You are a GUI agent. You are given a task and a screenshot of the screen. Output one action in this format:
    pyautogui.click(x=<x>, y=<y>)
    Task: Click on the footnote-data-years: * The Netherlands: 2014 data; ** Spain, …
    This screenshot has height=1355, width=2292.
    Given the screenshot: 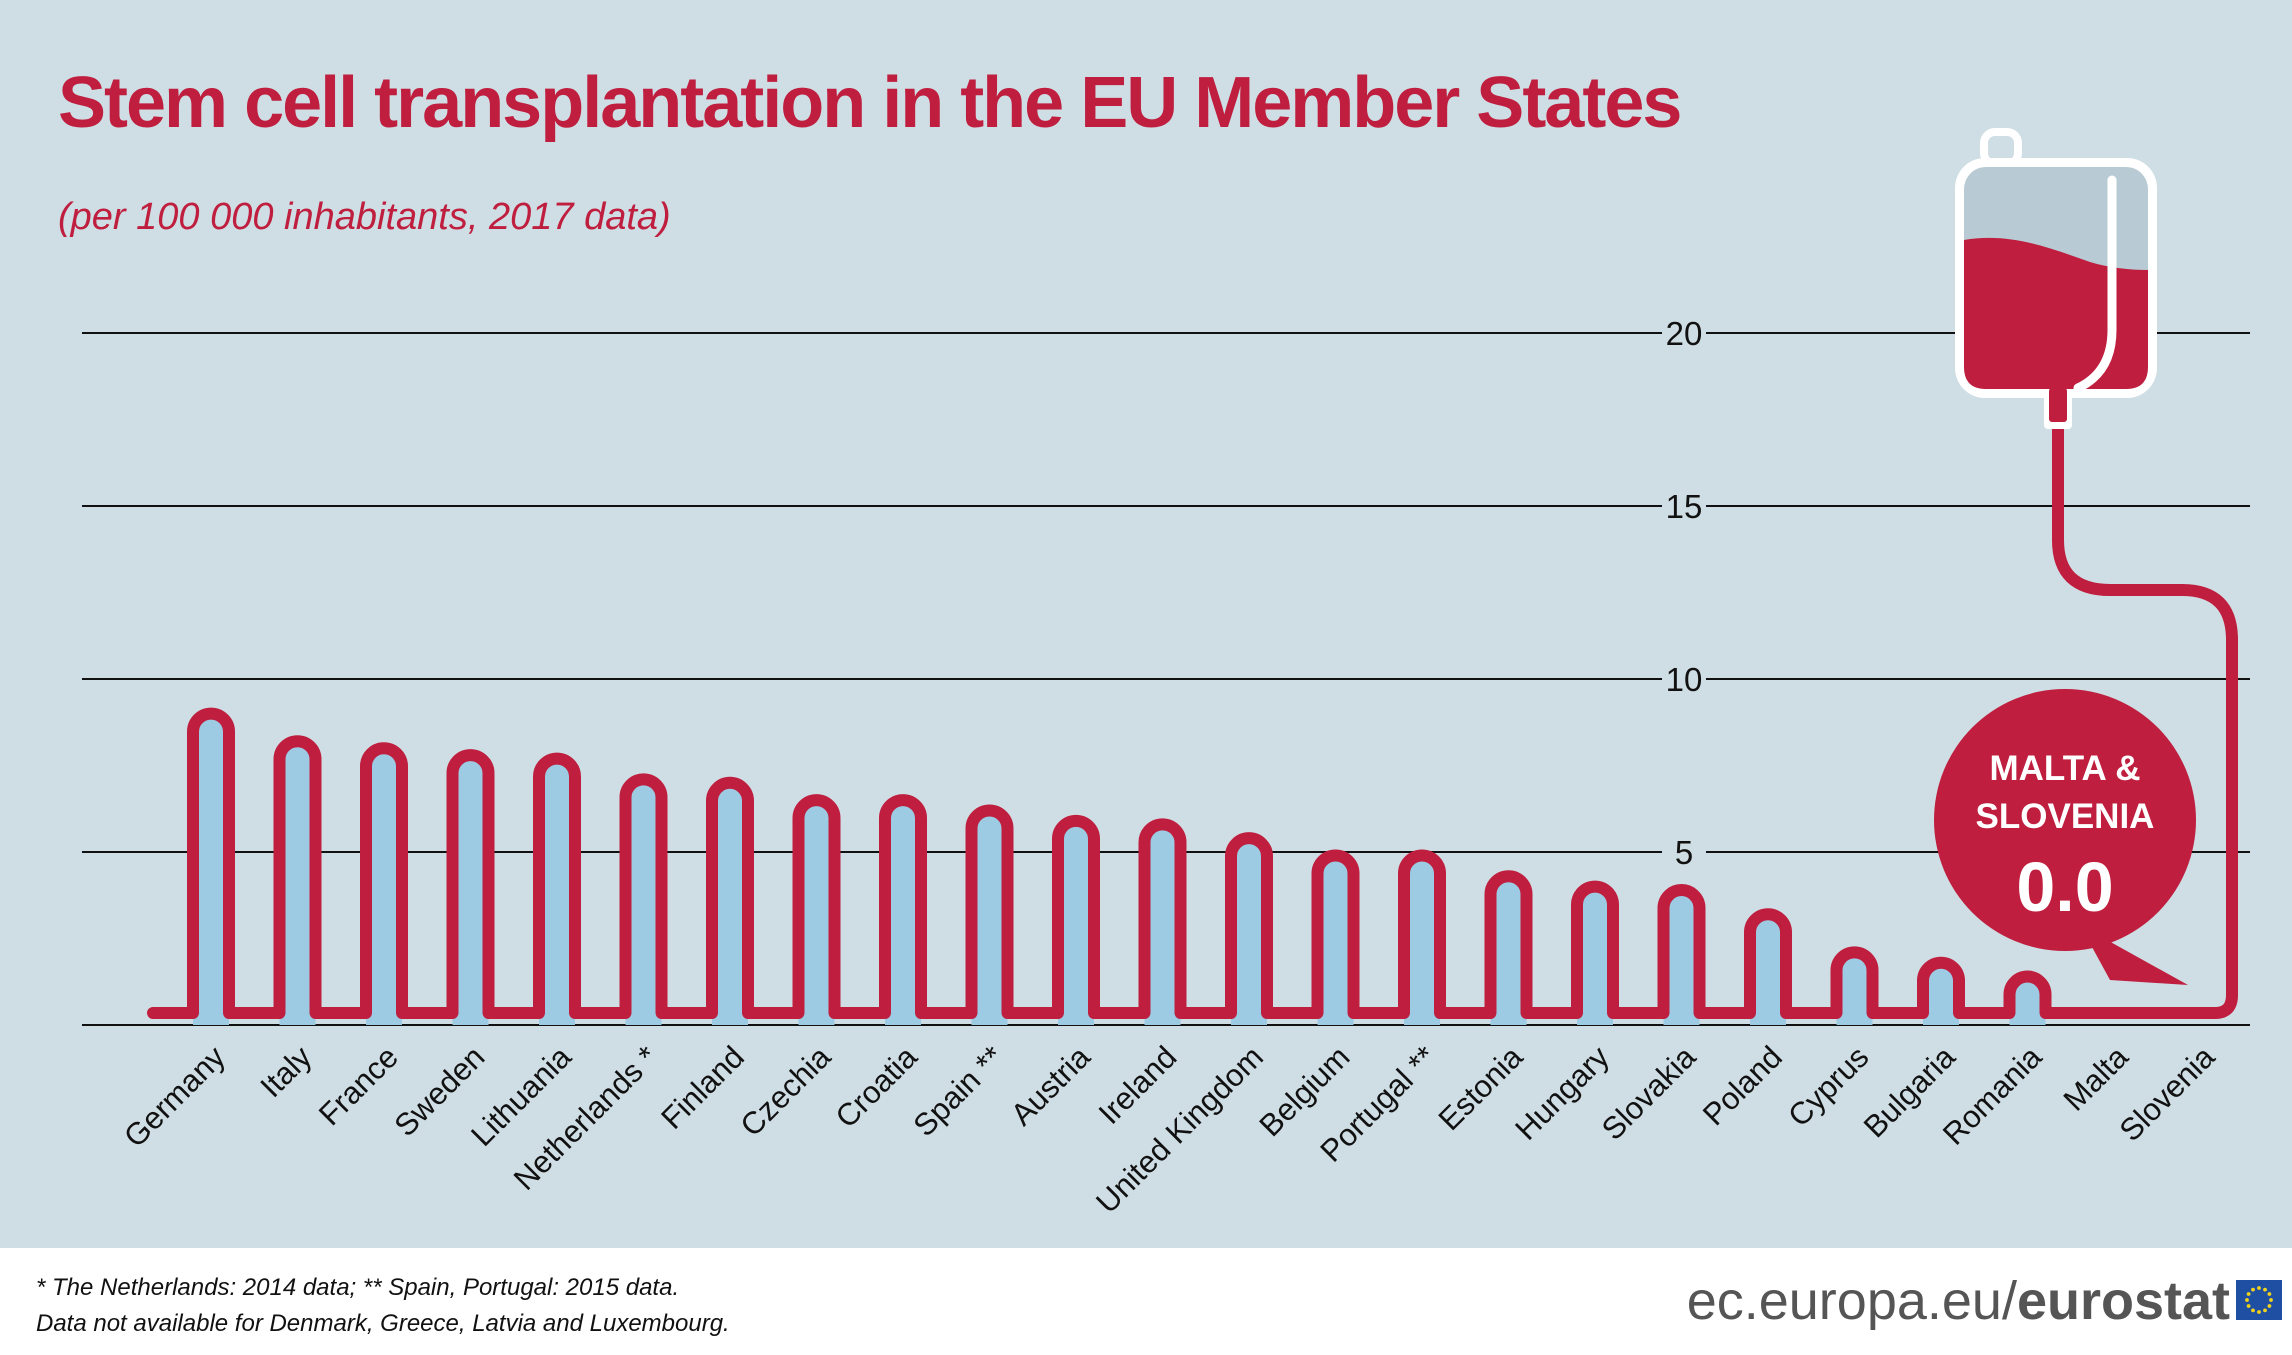 What is the action you would take?
    pyautogui.click(x=358, y=1287)
    